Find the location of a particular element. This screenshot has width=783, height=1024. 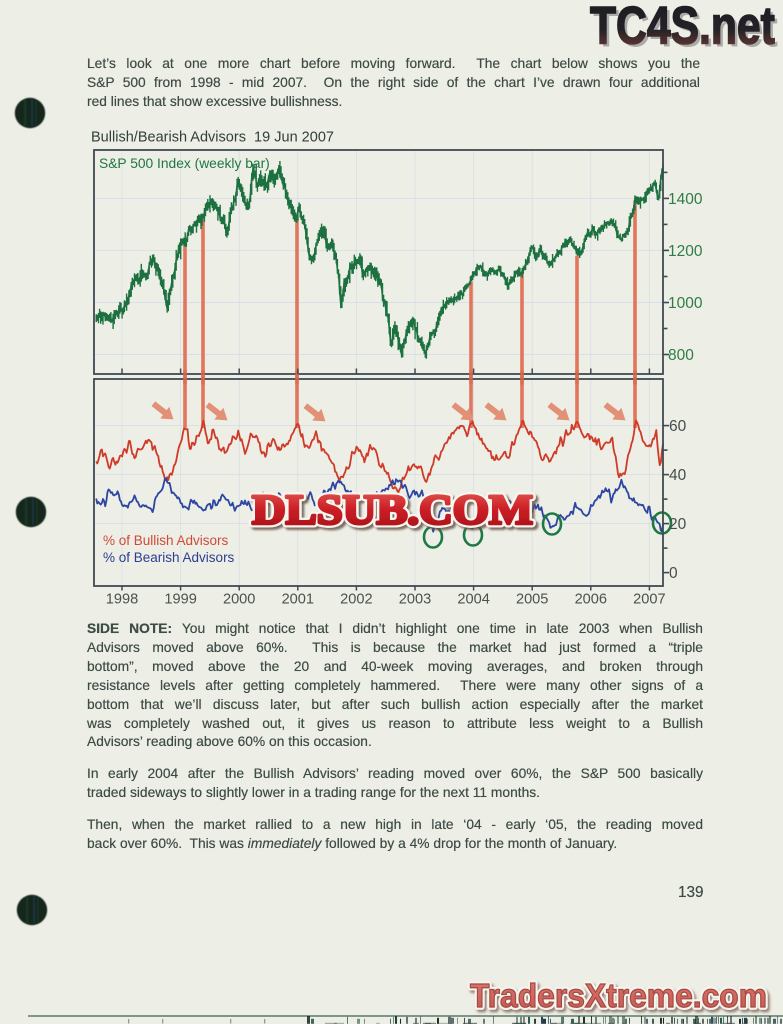

svg-text: DLSUB.COM is located at coordinates (392, 511).